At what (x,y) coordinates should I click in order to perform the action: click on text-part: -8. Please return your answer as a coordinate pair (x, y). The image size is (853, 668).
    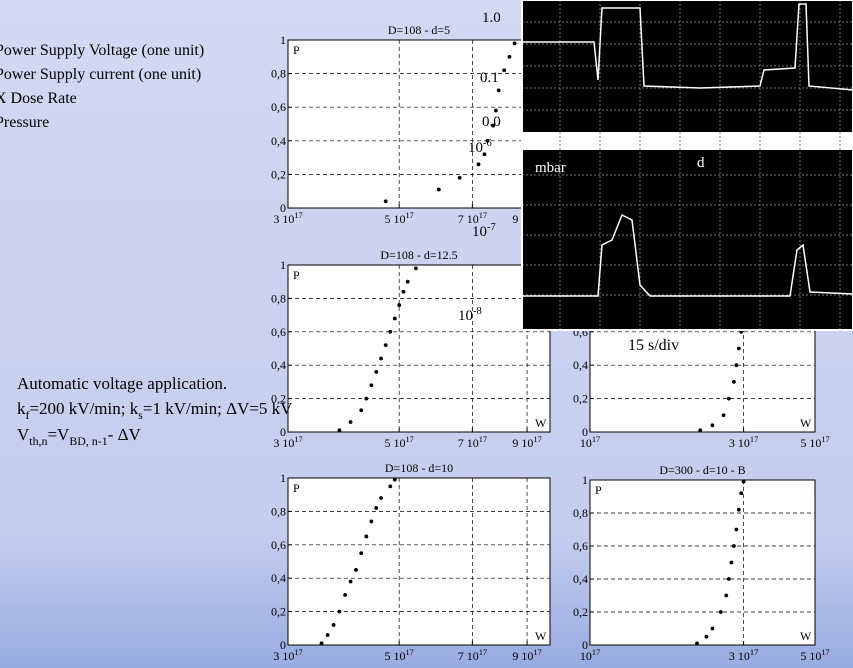
    Looking at the image, I should click on (477, 311).